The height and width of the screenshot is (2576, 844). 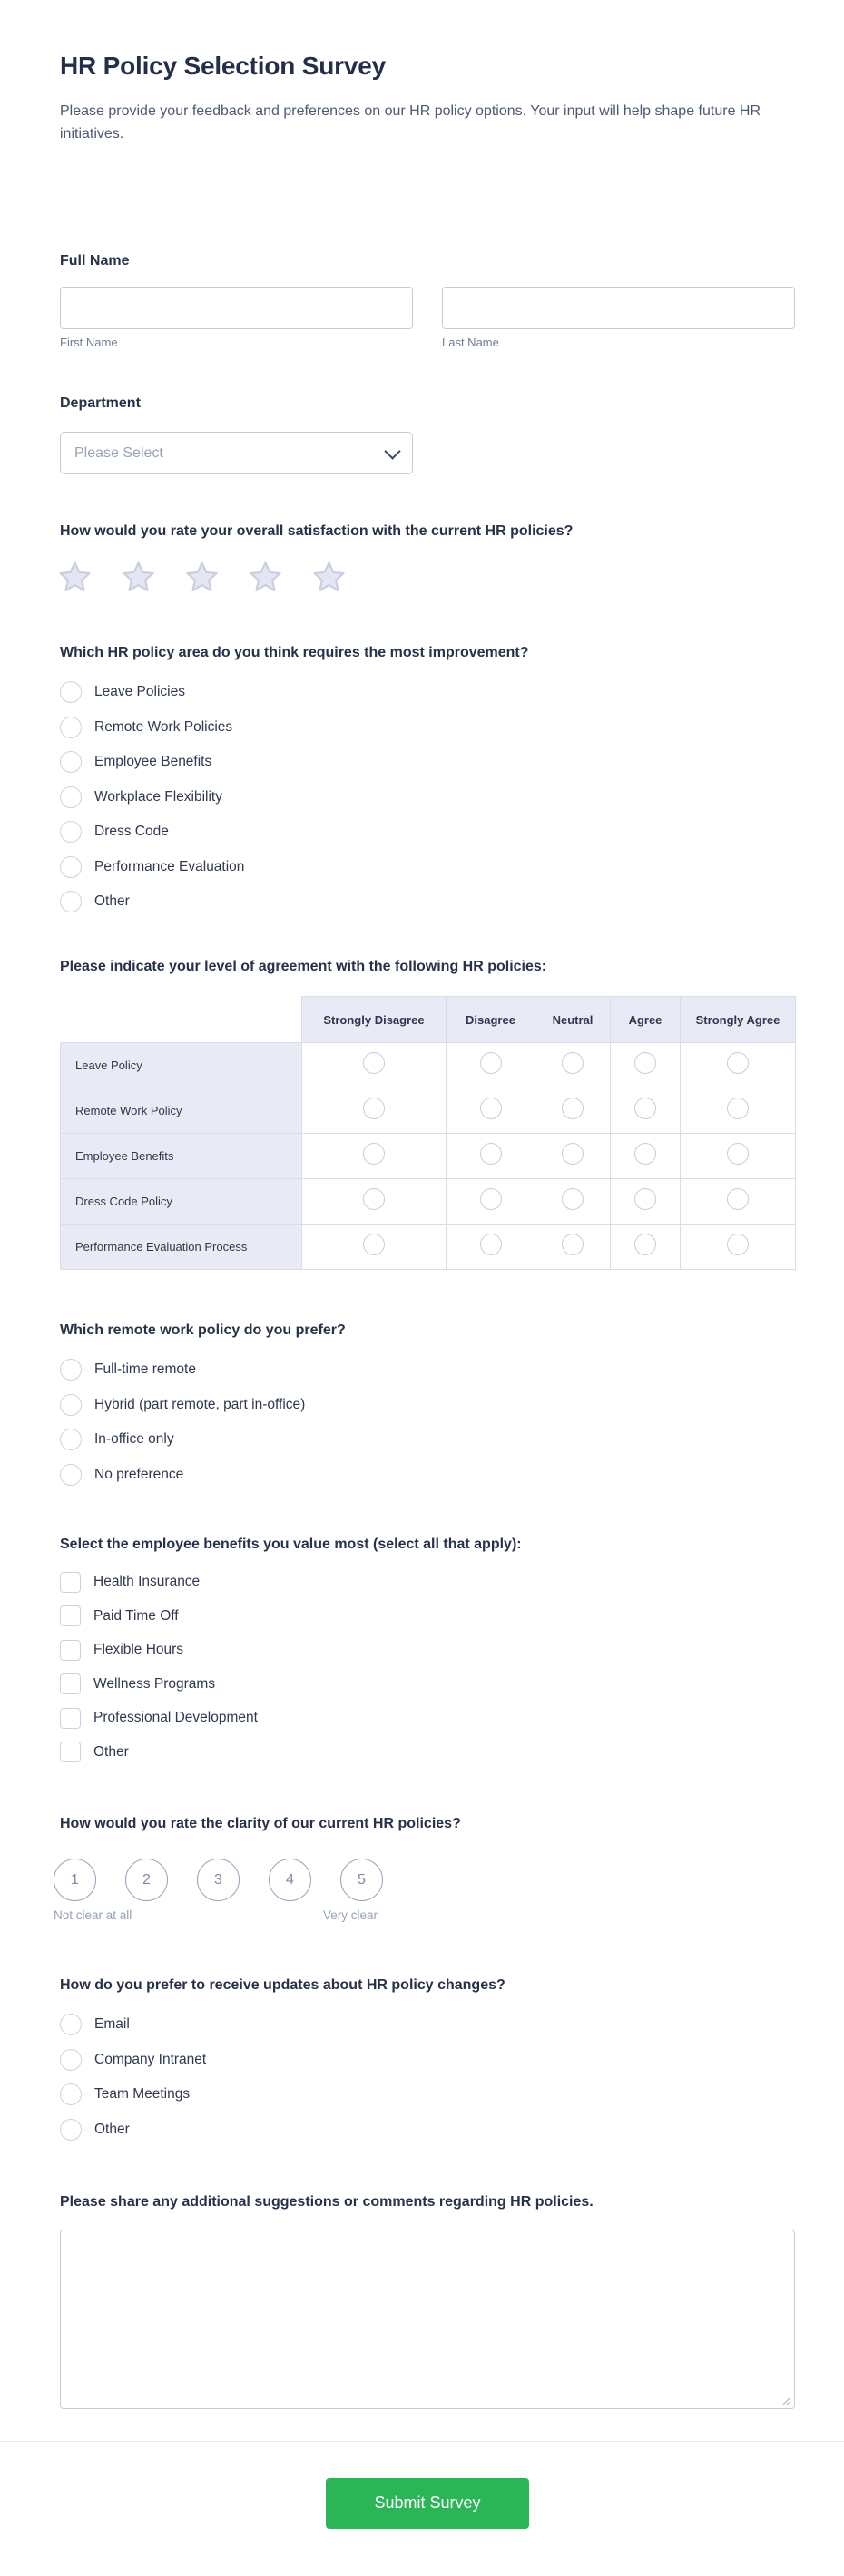 I want to click on scale-option-4: 4, so click(x=290, y=1880).